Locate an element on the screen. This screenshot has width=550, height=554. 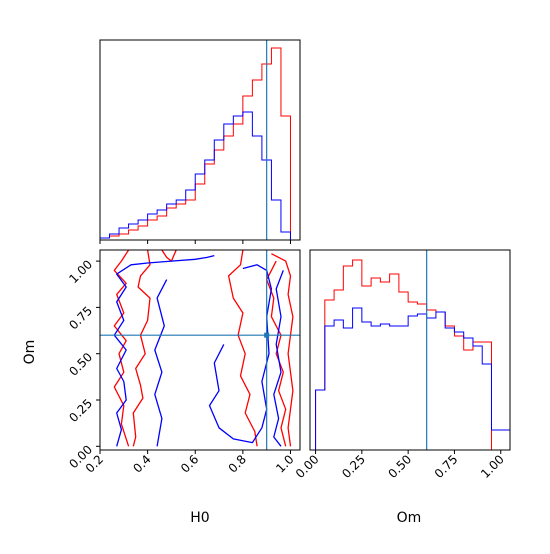
ticklabel-2d-Om-1: 0.25 is located at coordinates (80, 410).